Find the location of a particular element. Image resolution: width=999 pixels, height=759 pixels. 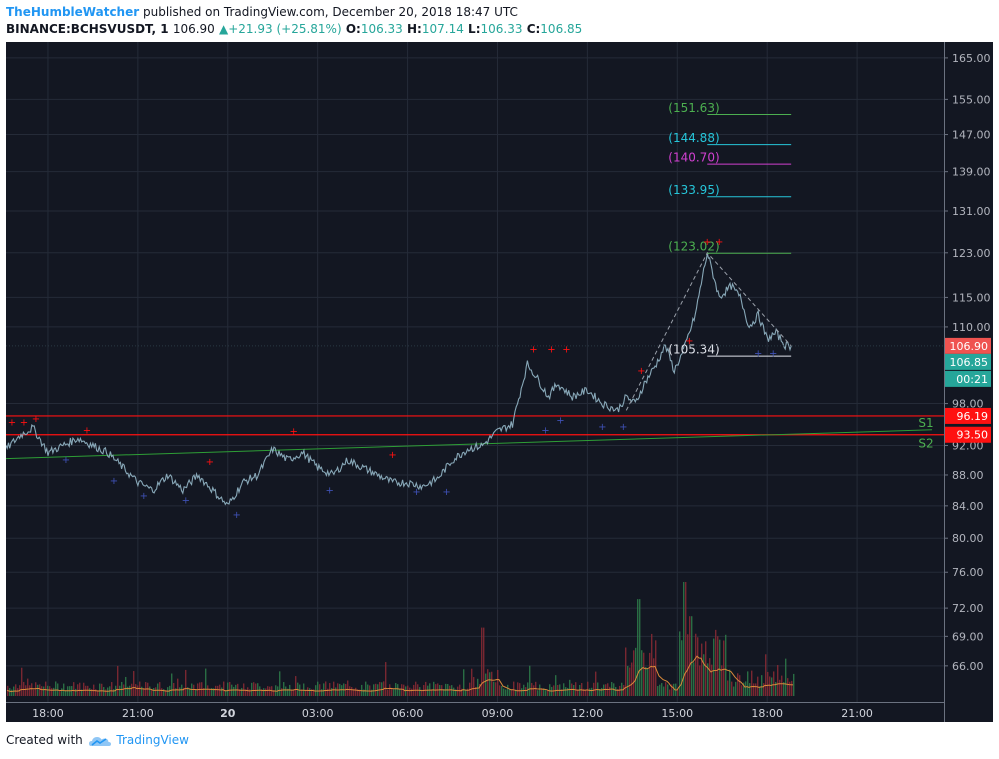

last-price: 106.90 is located at coordinates (193, 29).